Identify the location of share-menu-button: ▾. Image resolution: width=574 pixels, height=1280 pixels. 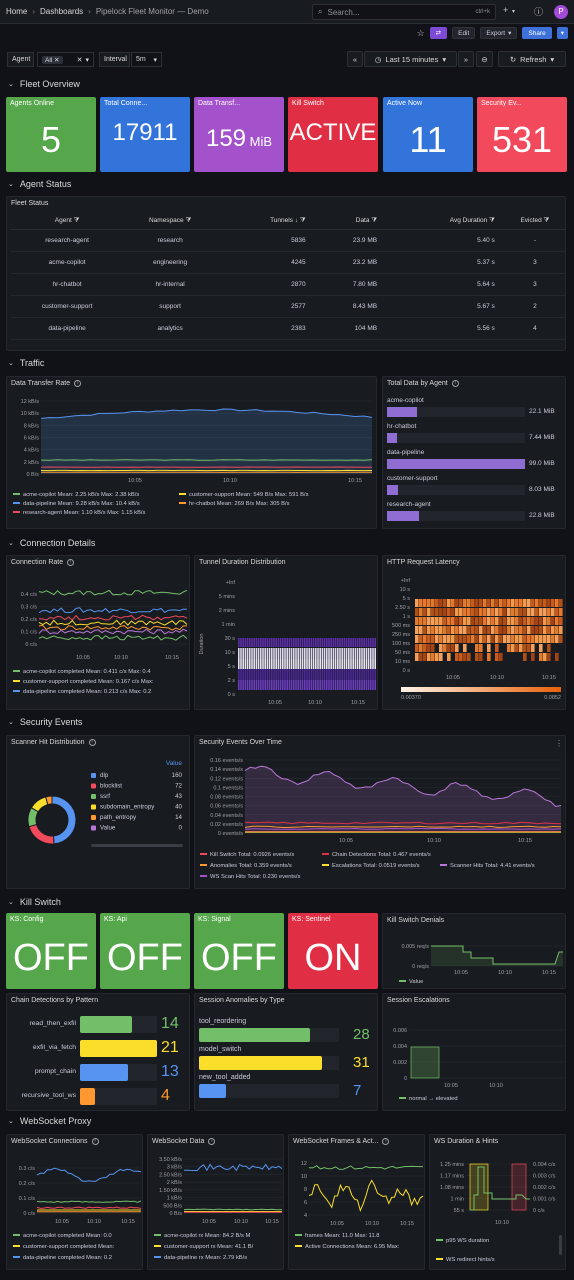
(562, 33).